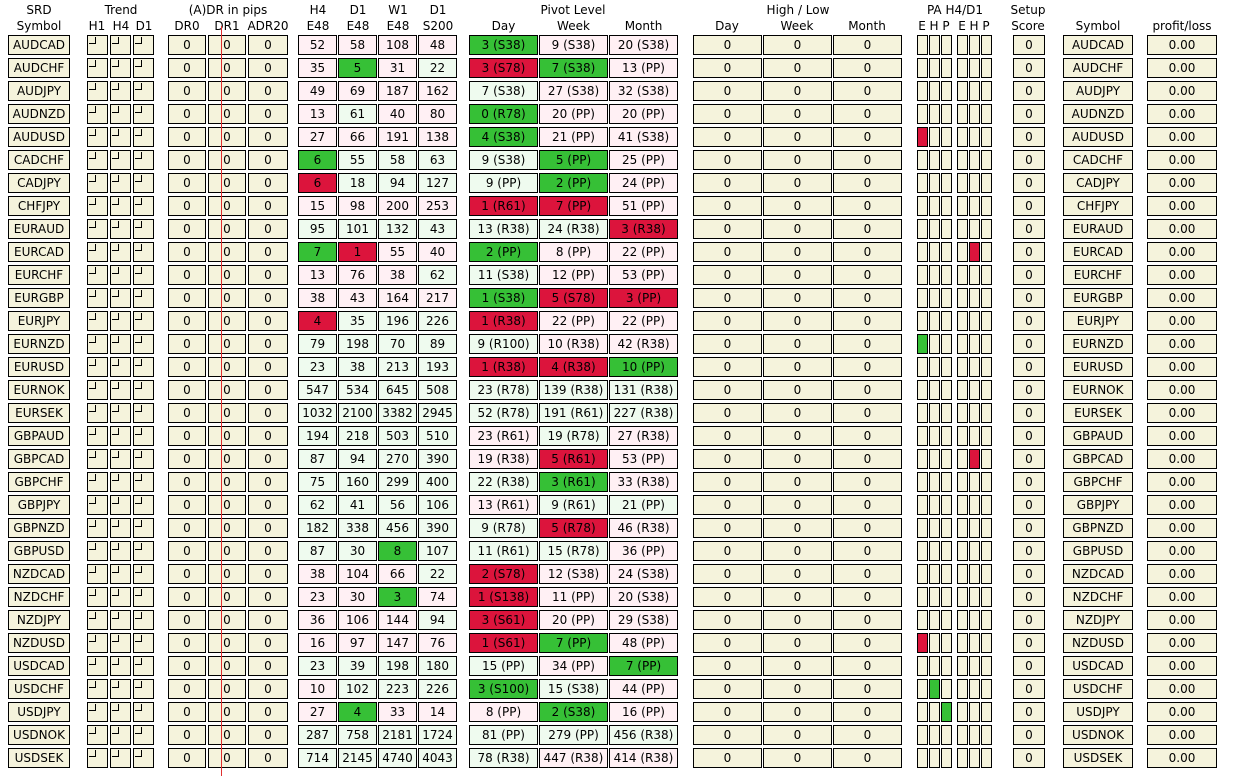  What do you see at coordinates (1098, 252) in the screenshot?
I see `symbol-right-cell: EURCAD` at bounding box center [1098, 252].